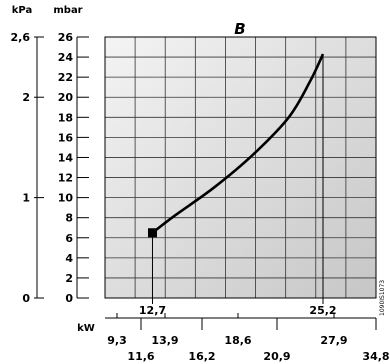 The height and width of the screenshot is (364, 390). I want to click on mbar-tick-label: 12, so click(65, 178).